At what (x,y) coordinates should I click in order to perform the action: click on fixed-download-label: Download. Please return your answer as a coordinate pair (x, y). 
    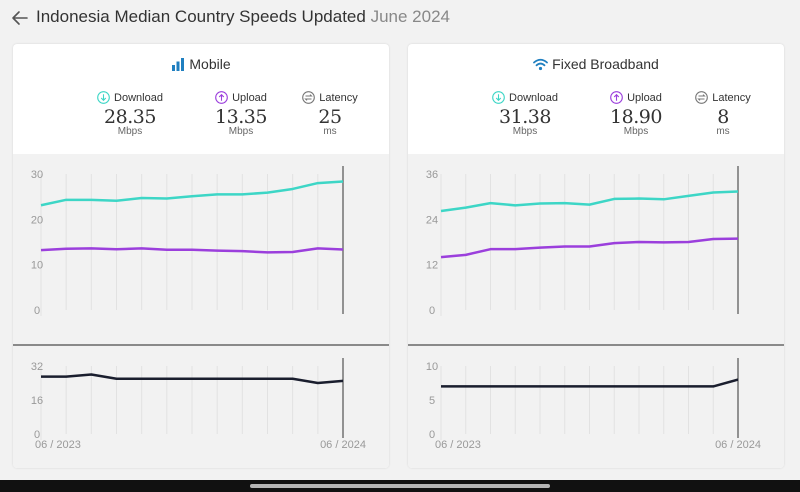
    Looking at the image, I should click on (525, 97).